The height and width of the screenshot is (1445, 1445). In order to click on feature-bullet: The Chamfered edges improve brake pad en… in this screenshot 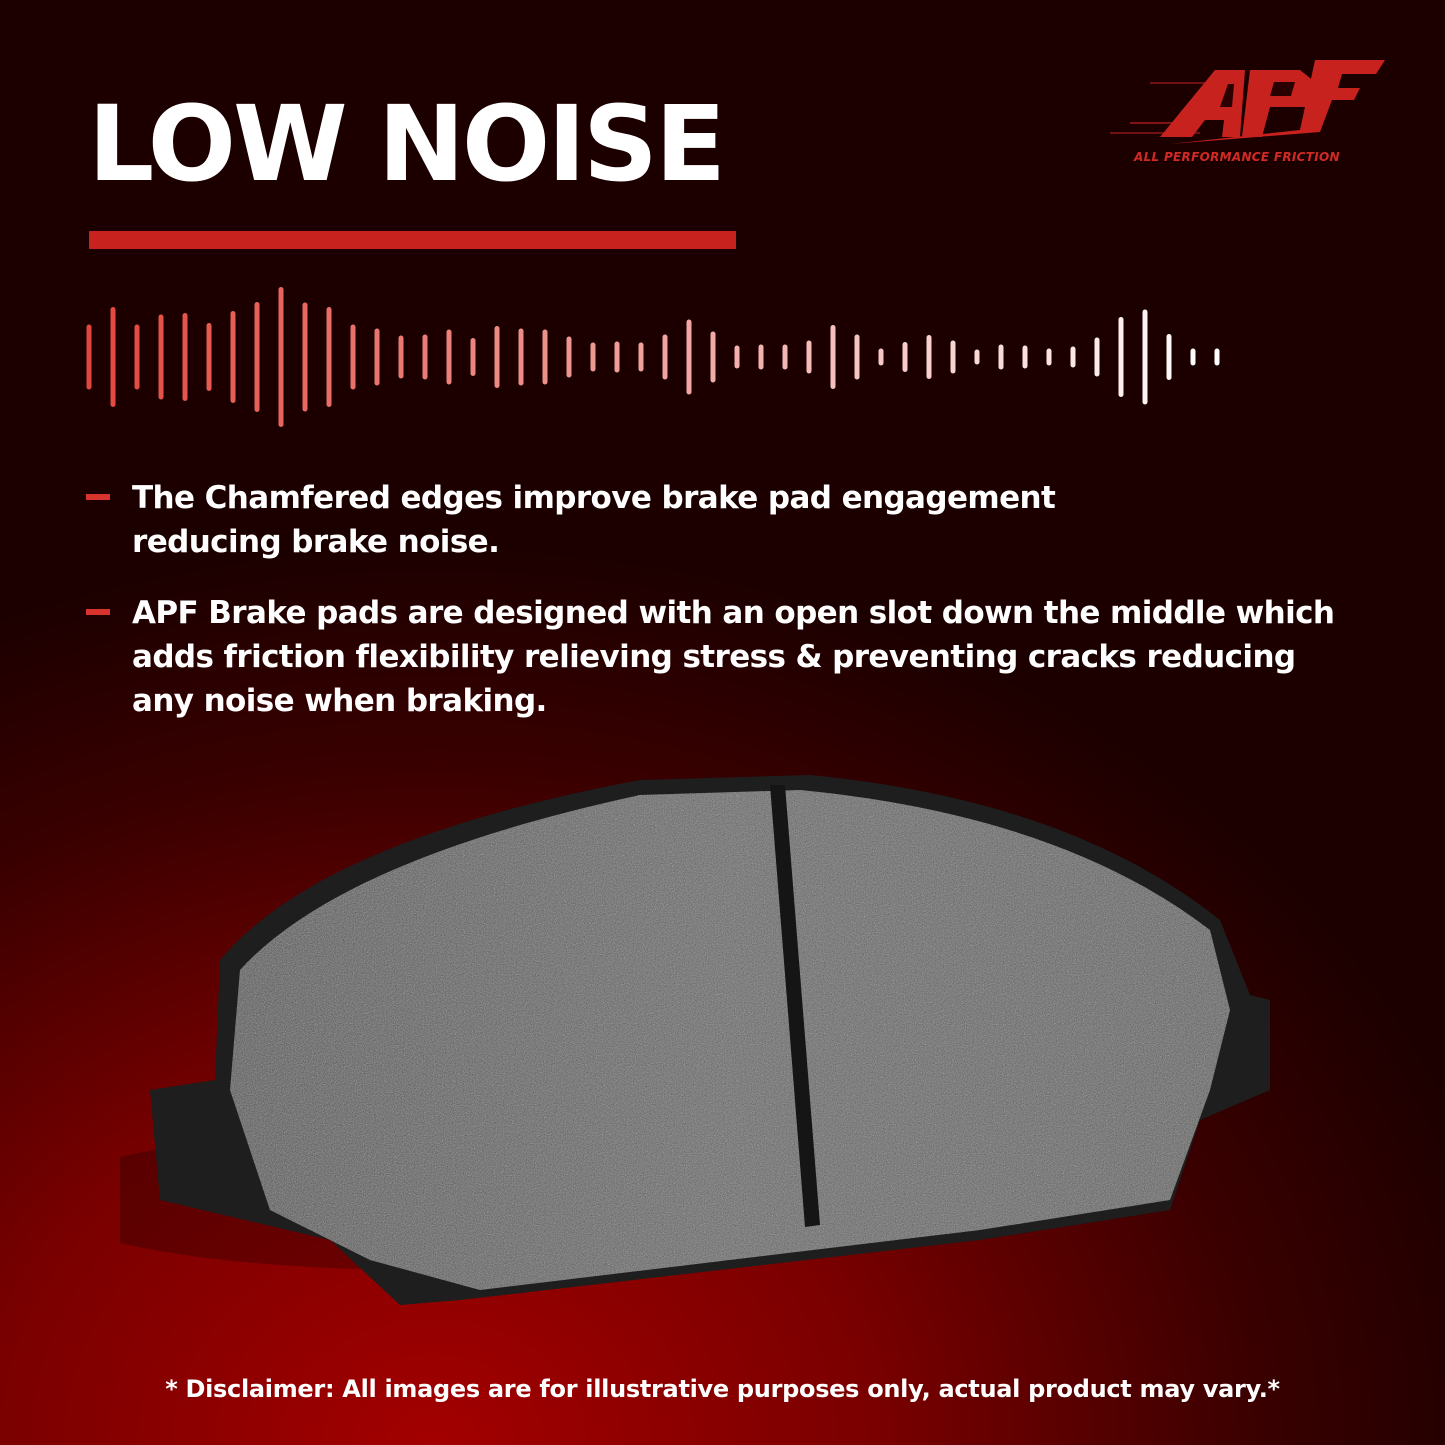, I will do `click(736, 520)`.